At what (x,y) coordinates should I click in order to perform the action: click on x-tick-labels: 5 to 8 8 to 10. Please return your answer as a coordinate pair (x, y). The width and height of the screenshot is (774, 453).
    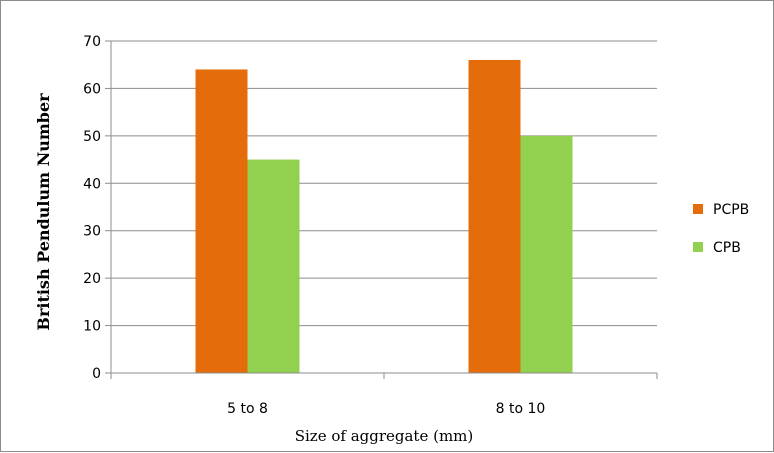
    Looking at the image, I should click on (386, 409).